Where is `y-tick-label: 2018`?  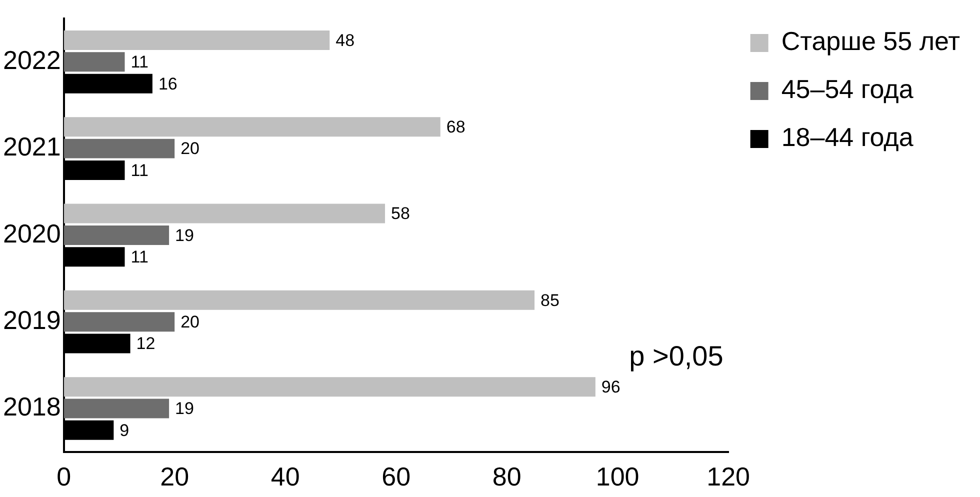 y-tick-label: 2018 is located at coordinates (31, 407).